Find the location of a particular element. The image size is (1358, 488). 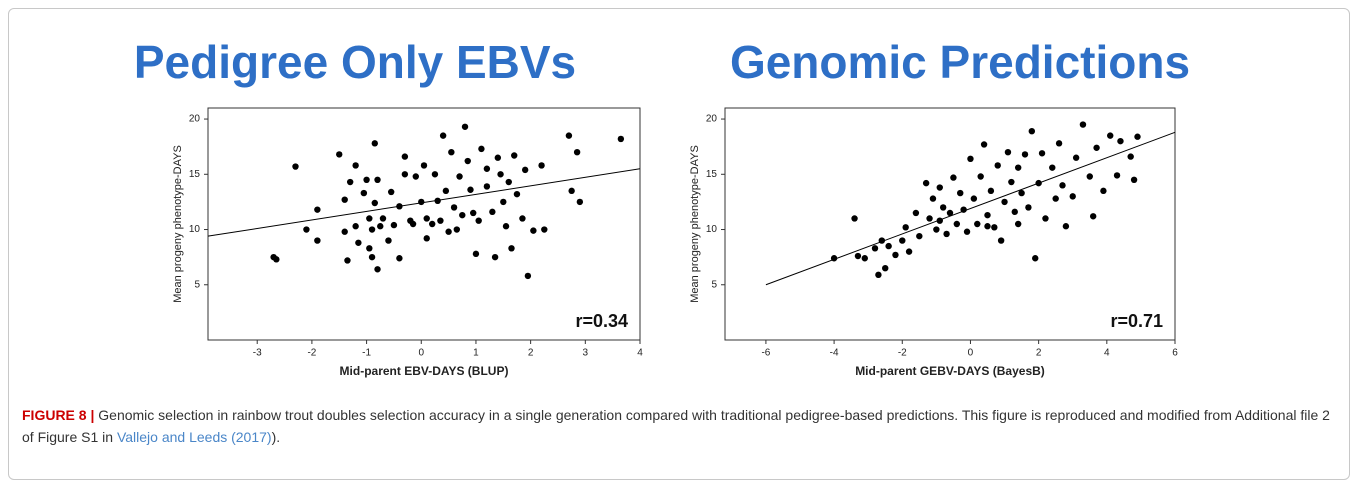

annotation: r=0.71 is located at coordinates (1136, 321).